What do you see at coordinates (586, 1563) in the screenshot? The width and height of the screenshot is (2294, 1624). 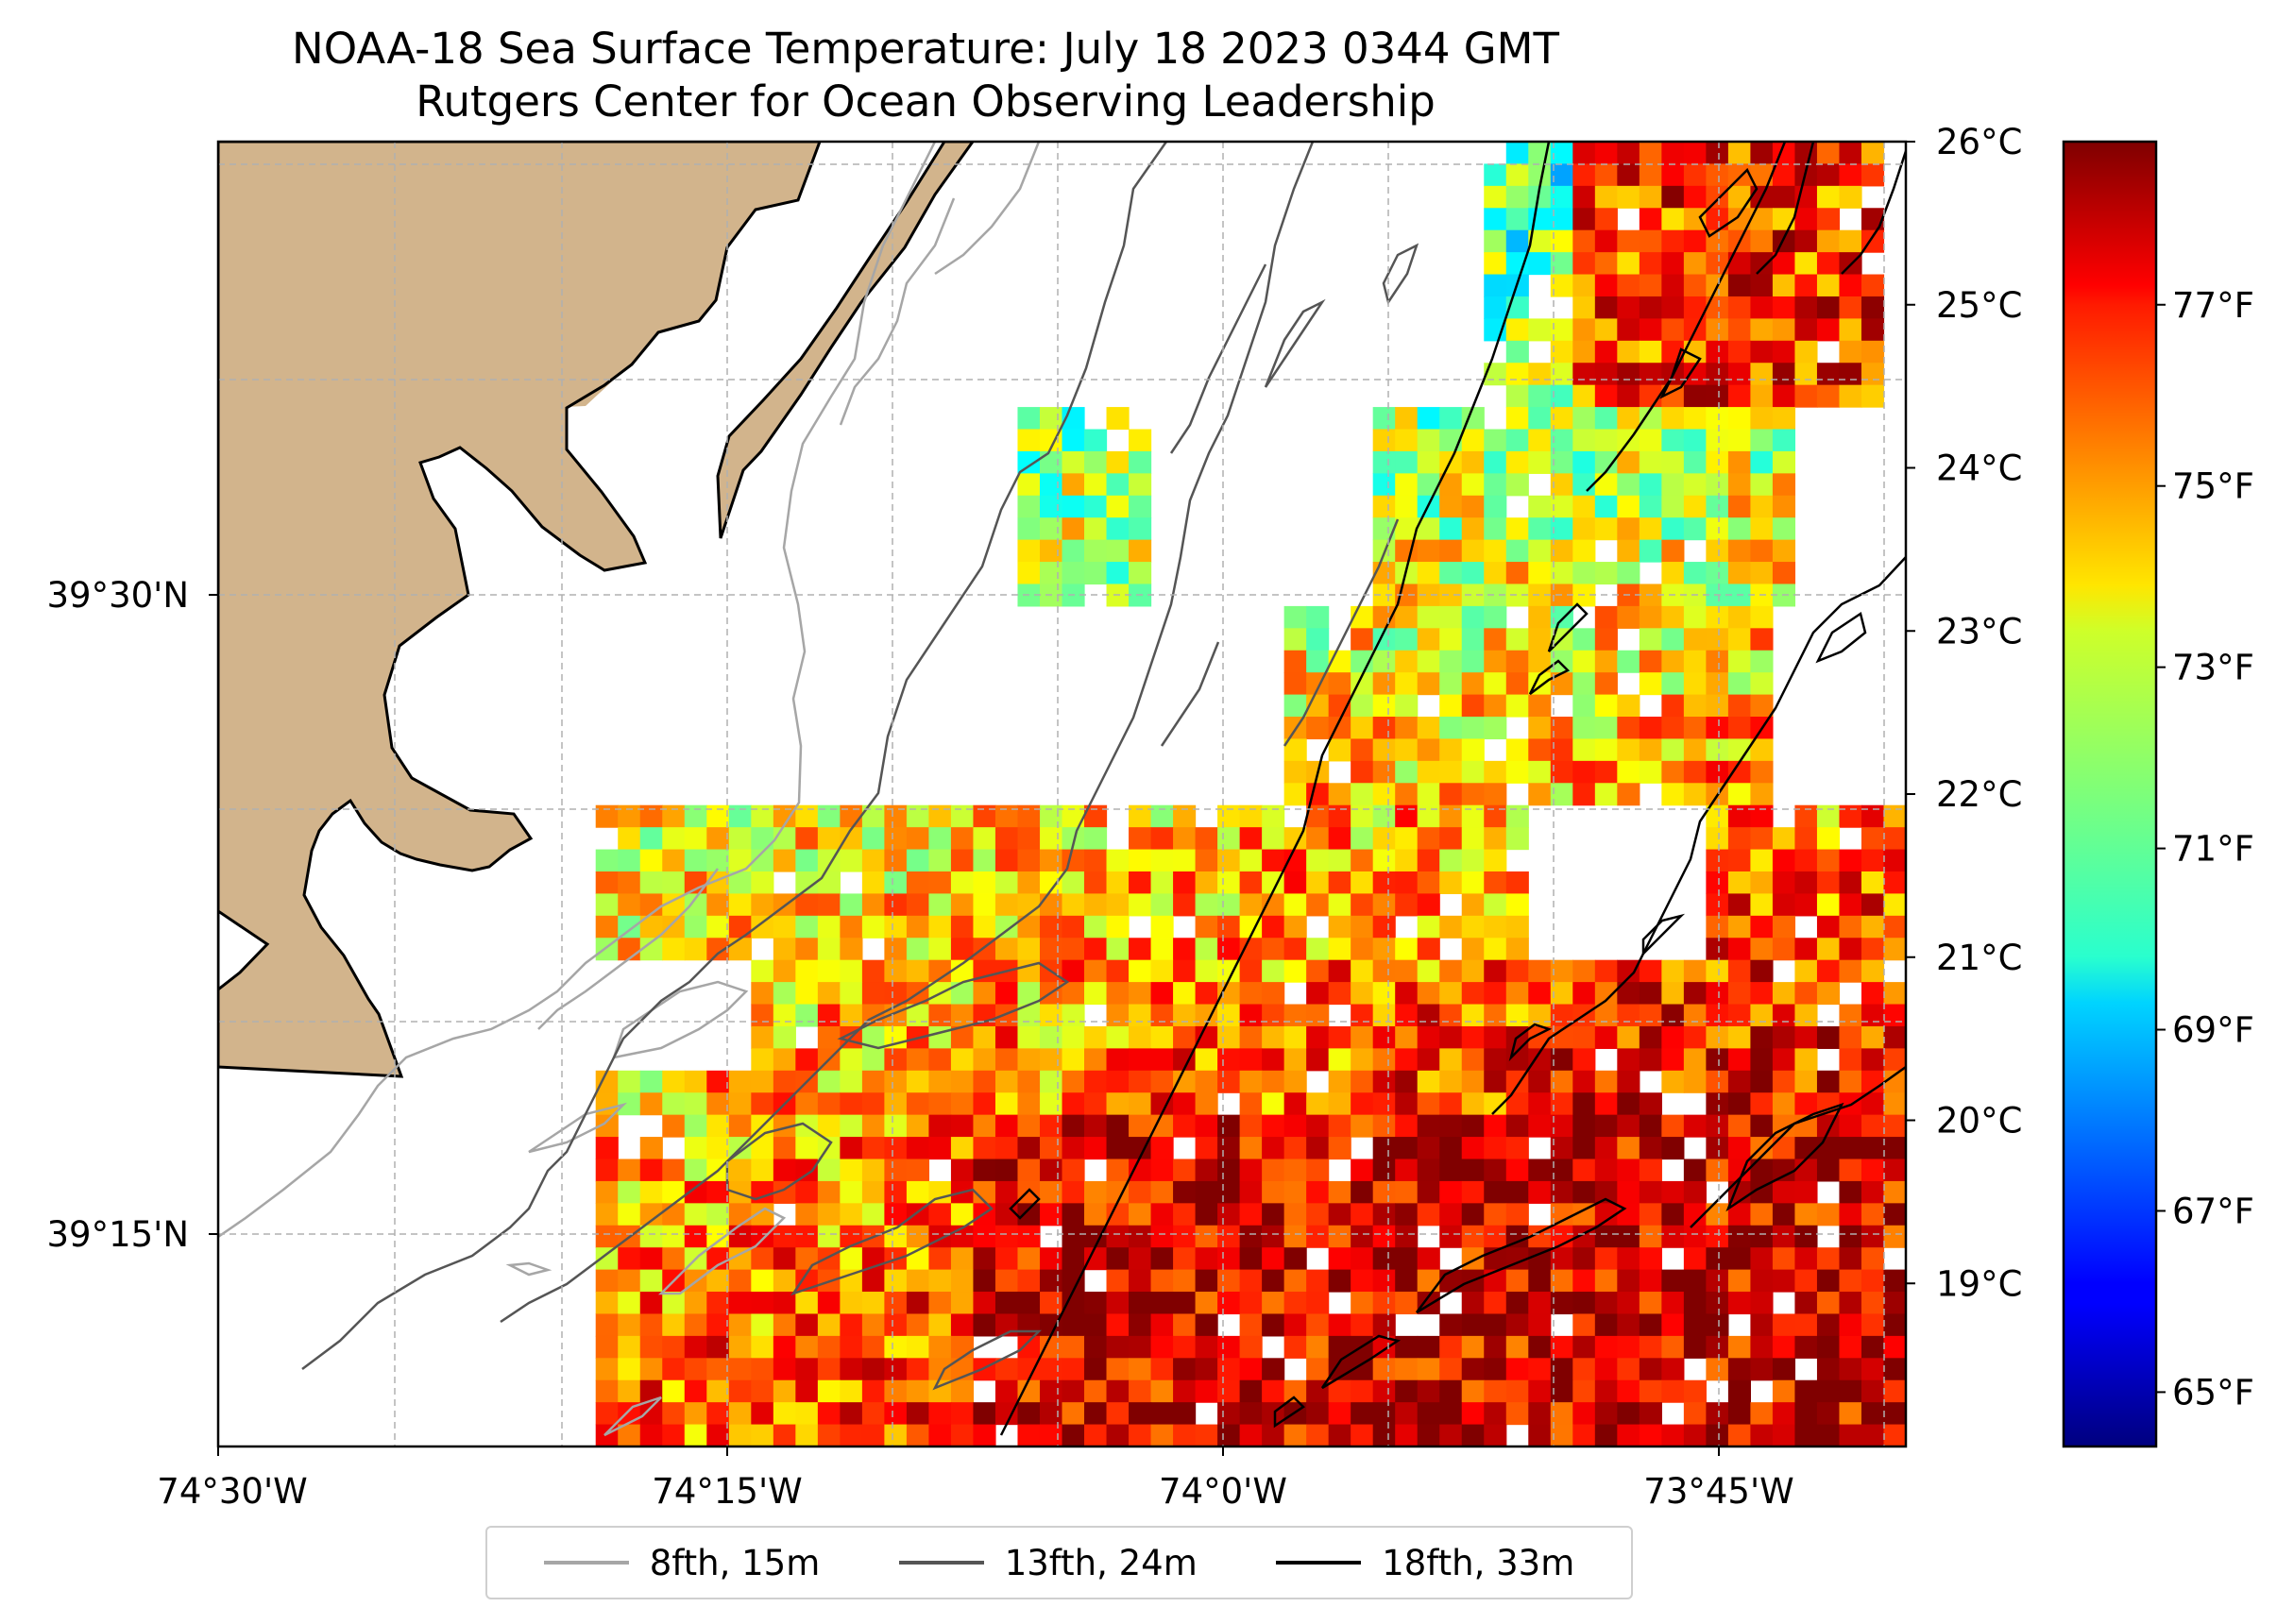 I see `legend-swatch-8fth` at bounding box center [586, 1563].